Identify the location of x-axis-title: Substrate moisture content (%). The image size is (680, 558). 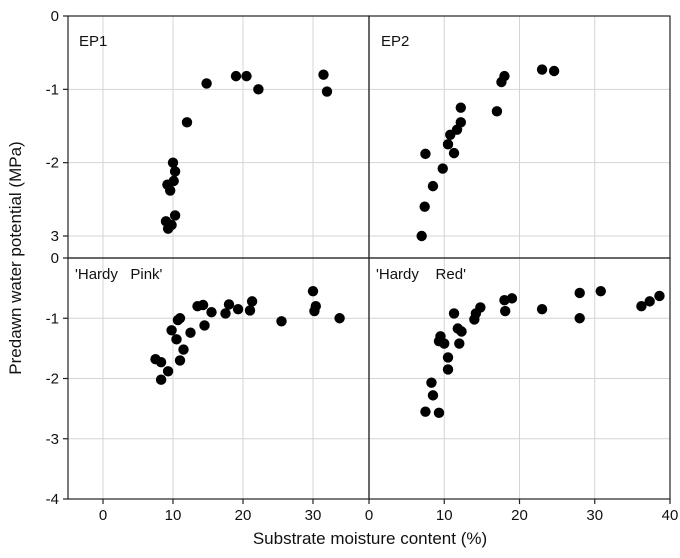
(370, 538).